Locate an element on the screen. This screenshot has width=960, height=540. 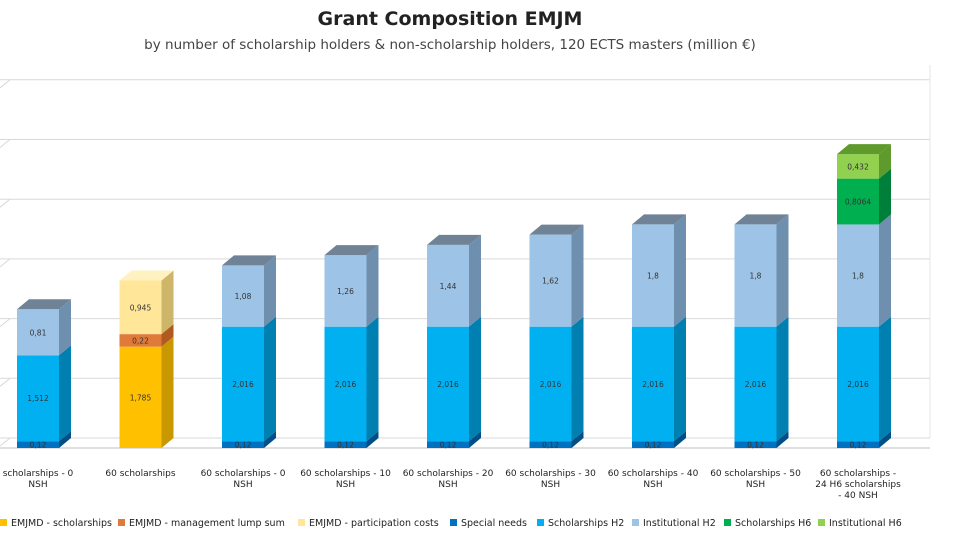
data-label: 0,432 is located at coordinates (858, 166).